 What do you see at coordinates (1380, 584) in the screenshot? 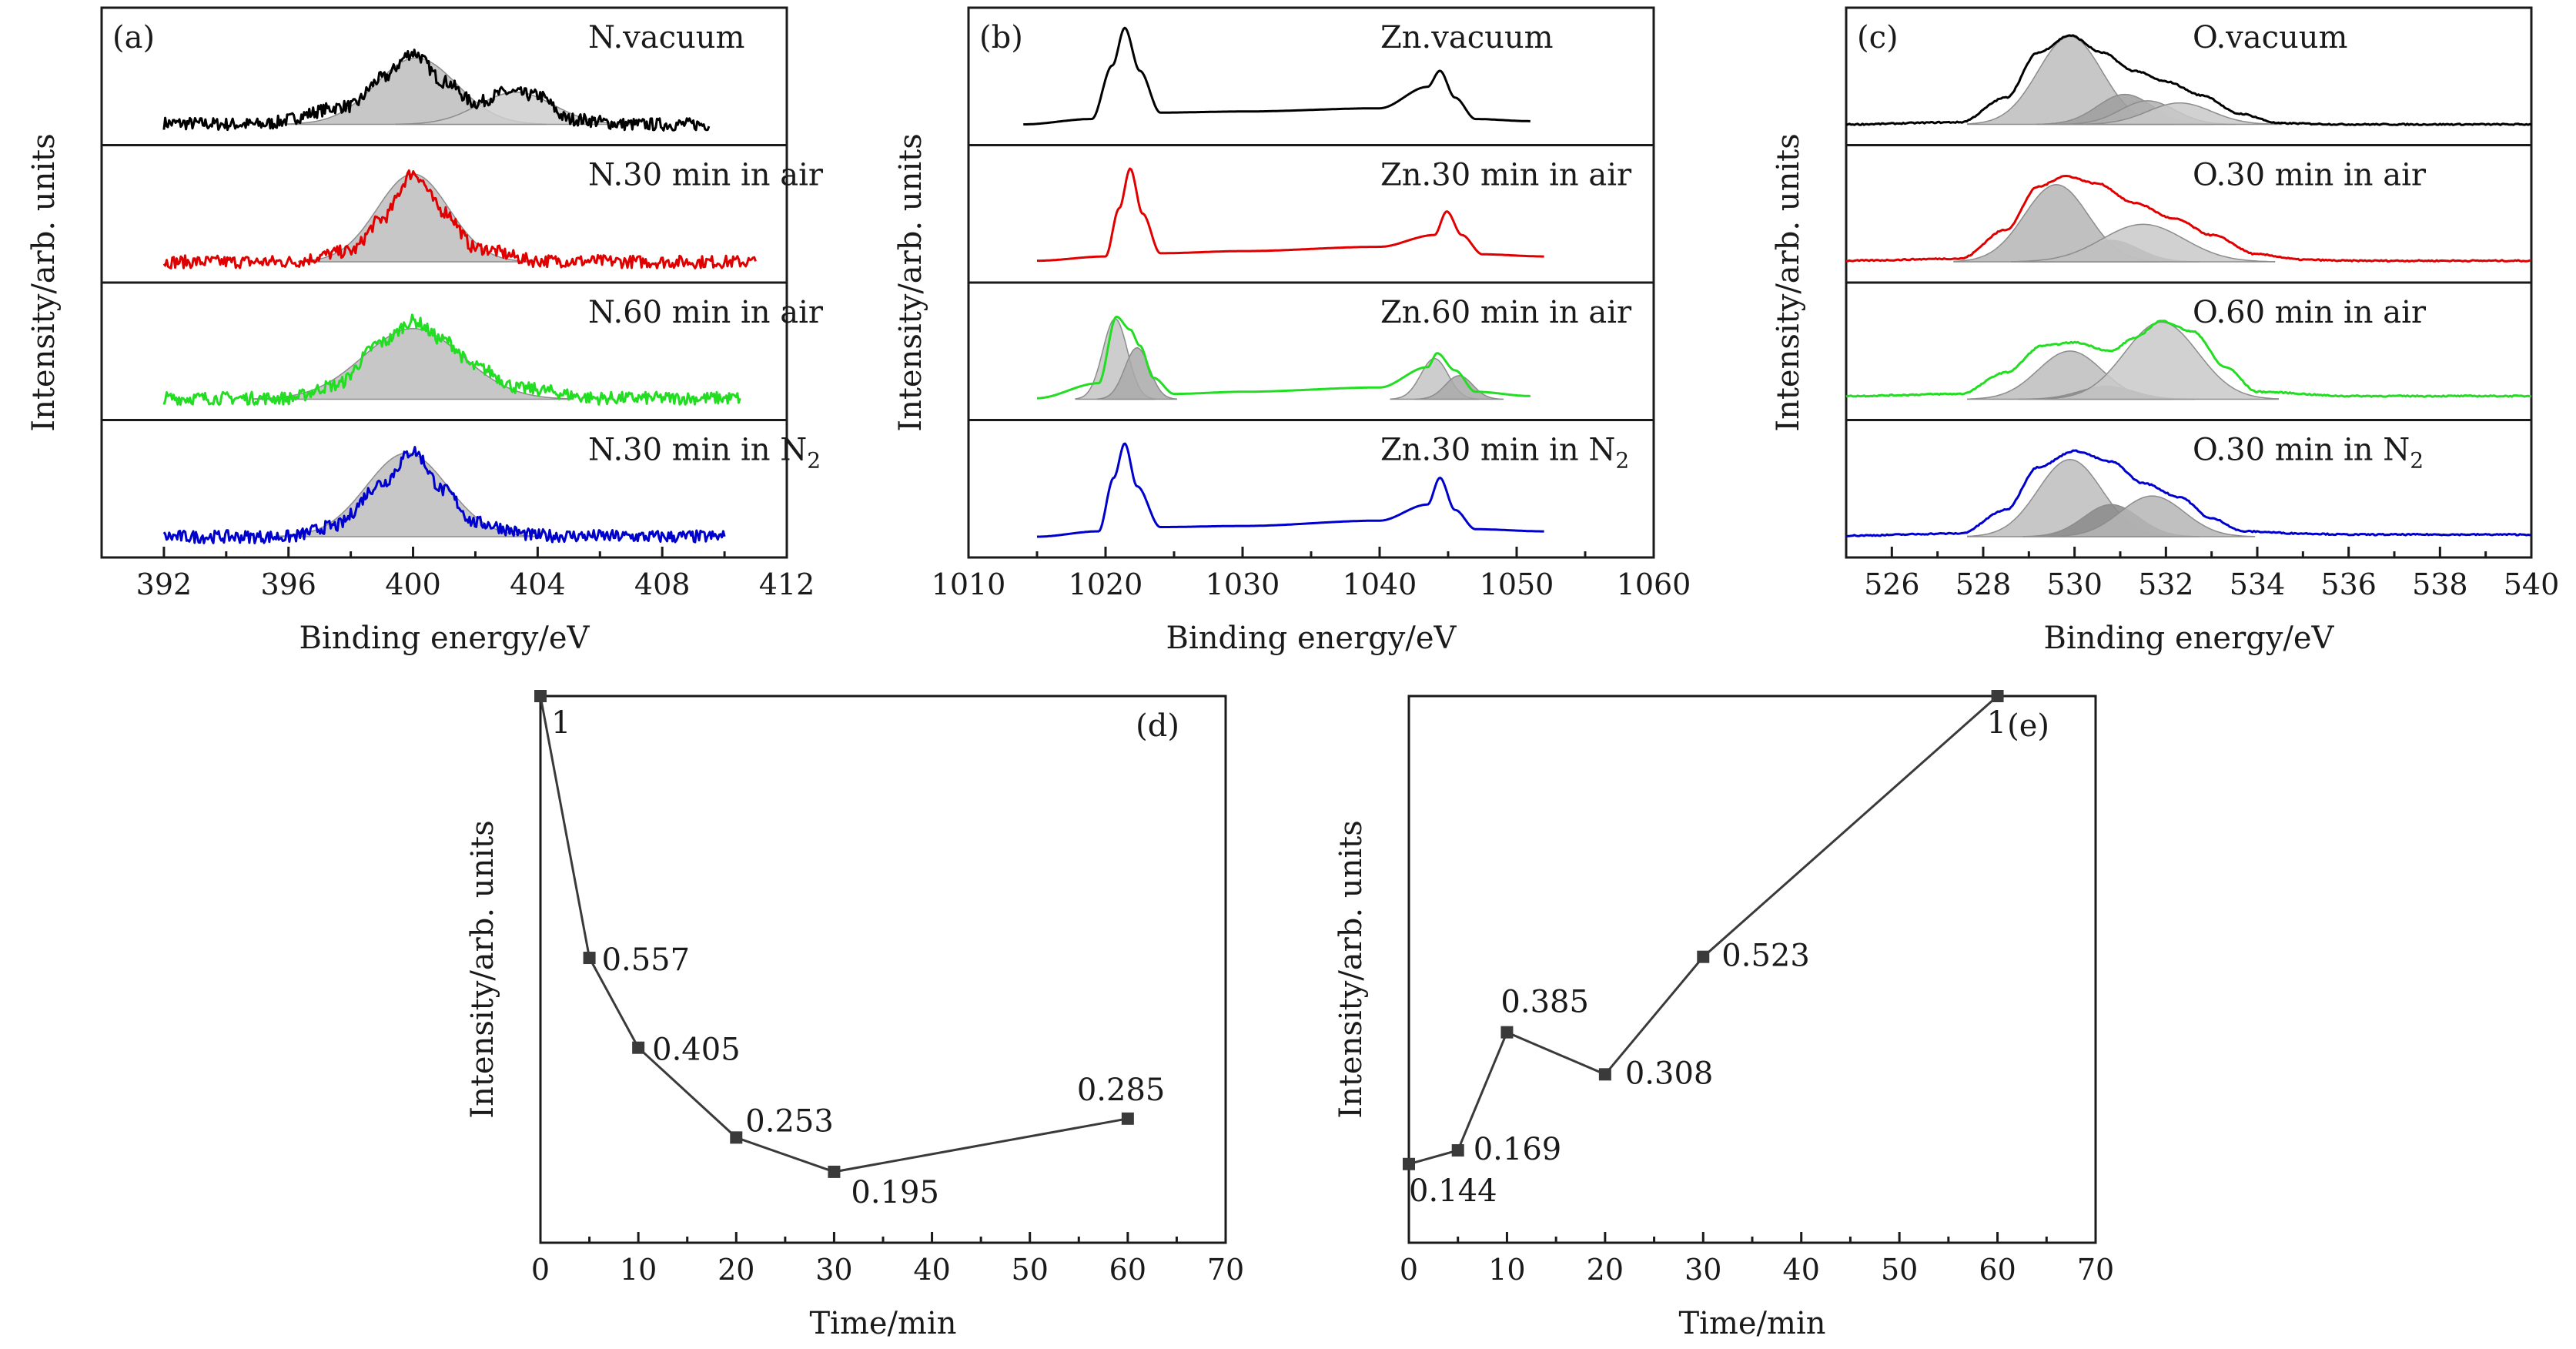
I see `x-tick-label: 1040` at bounding box center [1380, 584].